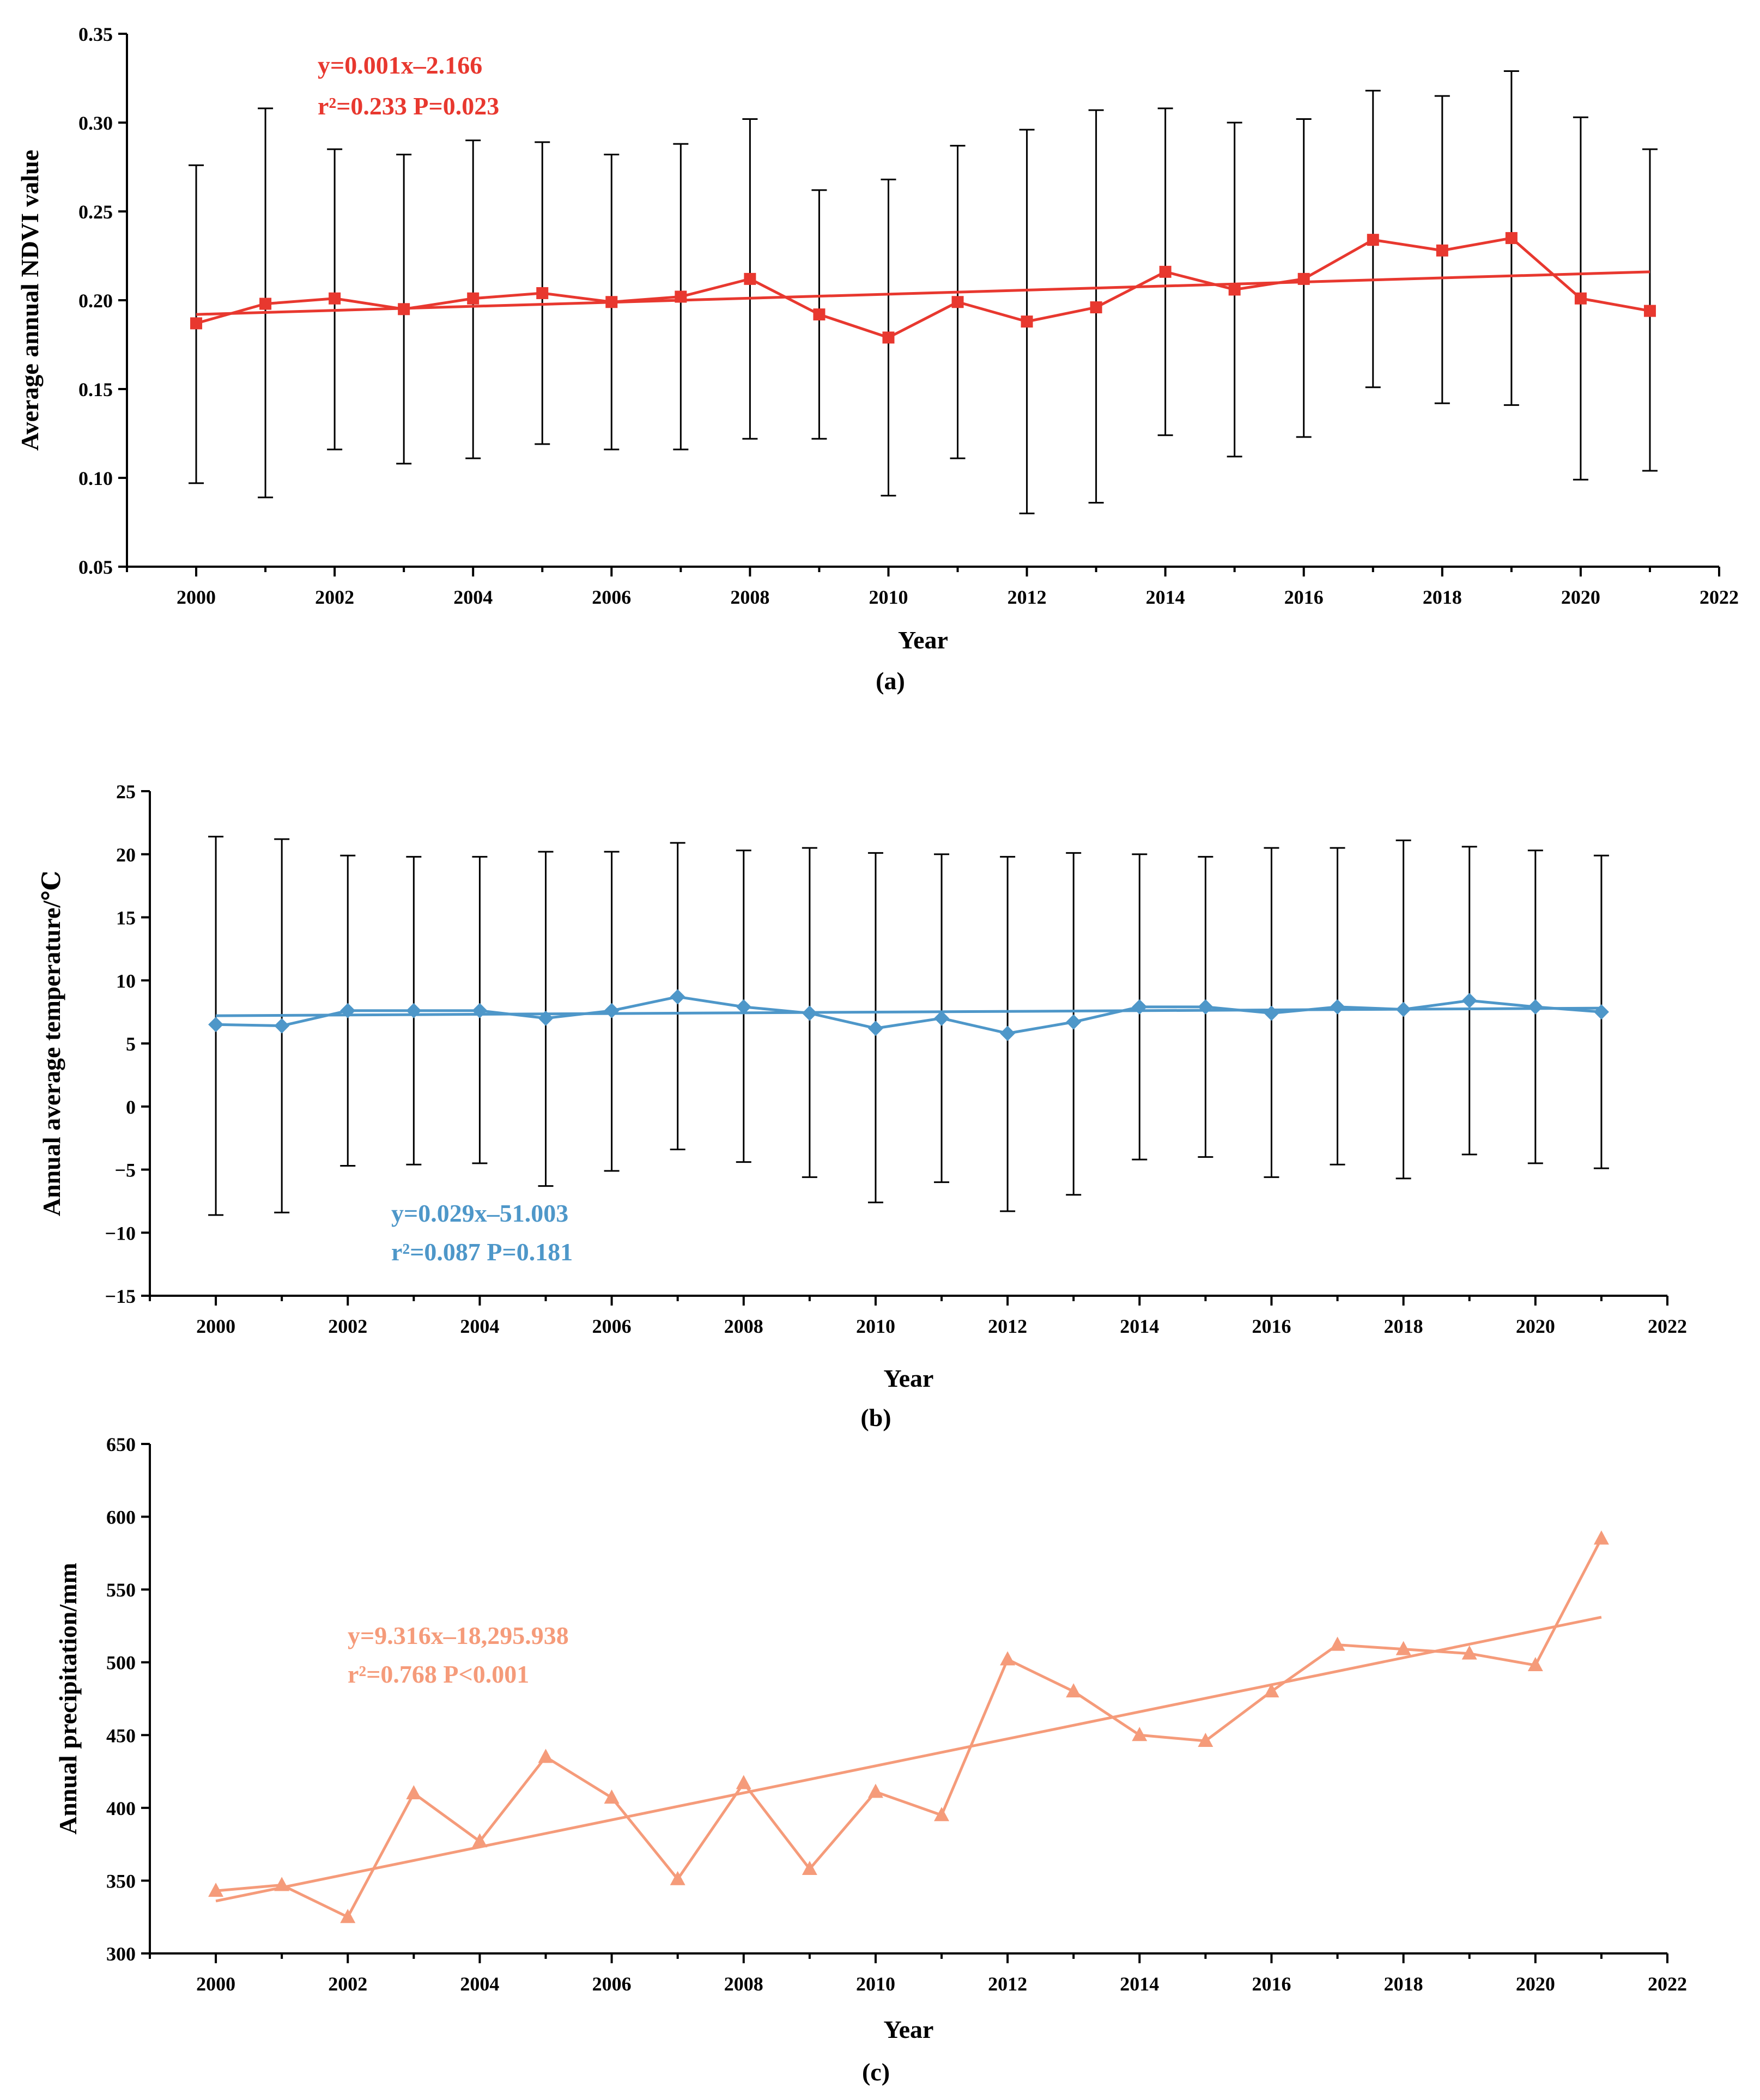 Image resolution: width=1760 pixels, height=2100 pixels. I want to click on regression-equation: y=0.001x–2.166, so click(400, 65).